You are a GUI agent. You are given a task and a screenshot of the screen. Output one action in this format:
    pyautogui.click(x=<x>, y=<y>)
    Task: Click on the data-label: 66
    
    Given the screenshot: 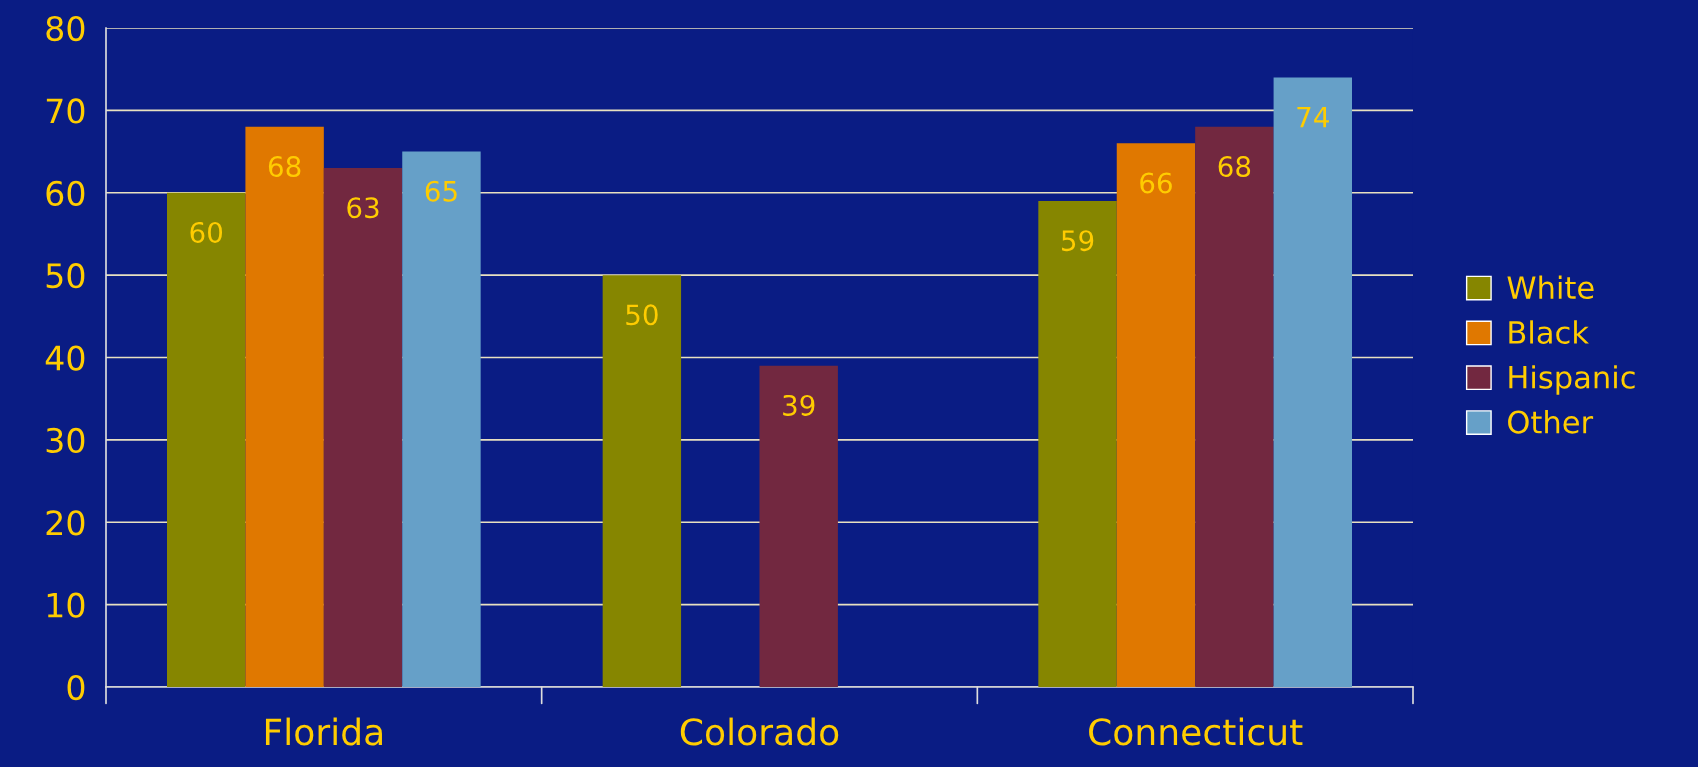 What is the action you would take?
    pyautogui.click(x=1156, y=183)
    